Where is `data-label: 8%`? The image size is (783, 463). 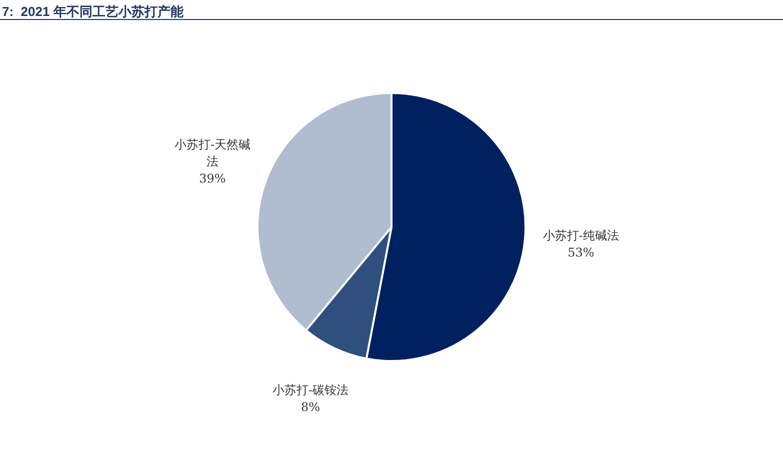
data-label: 8% is located at coordinates (310, 407).